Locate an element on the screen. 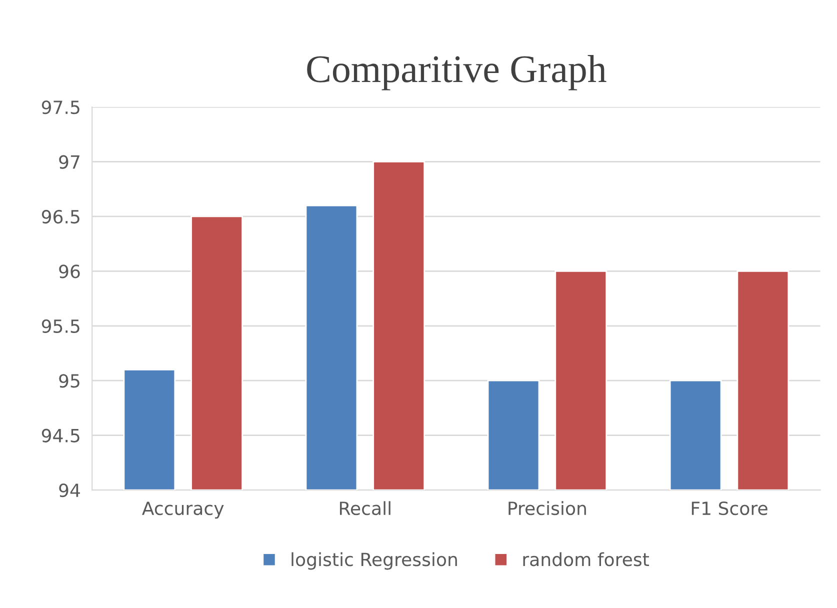 The image size is (837, 608). chart-title: Comparitive Graph is located at coordinates (456, 72).